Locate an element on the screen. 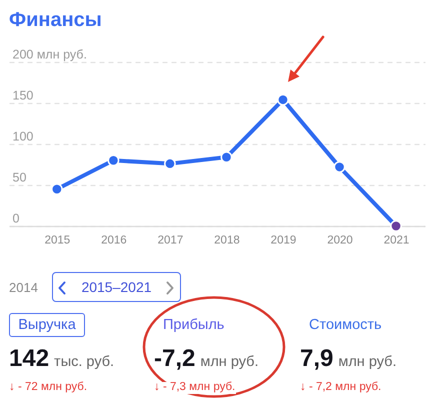  x-tick-label: 2016 is located at coordinates (114, 240).